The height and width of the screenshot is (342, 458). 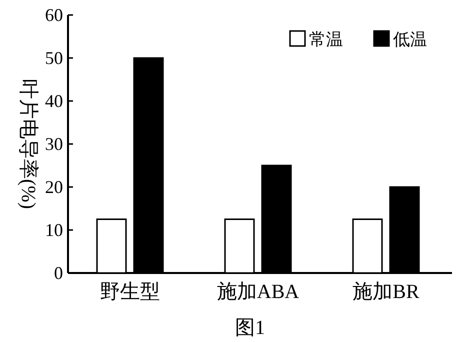 What do you see at coordinates (326, 39) in the screenshot?
I see `legend-label: 常温` at bounding box center [326, 39].